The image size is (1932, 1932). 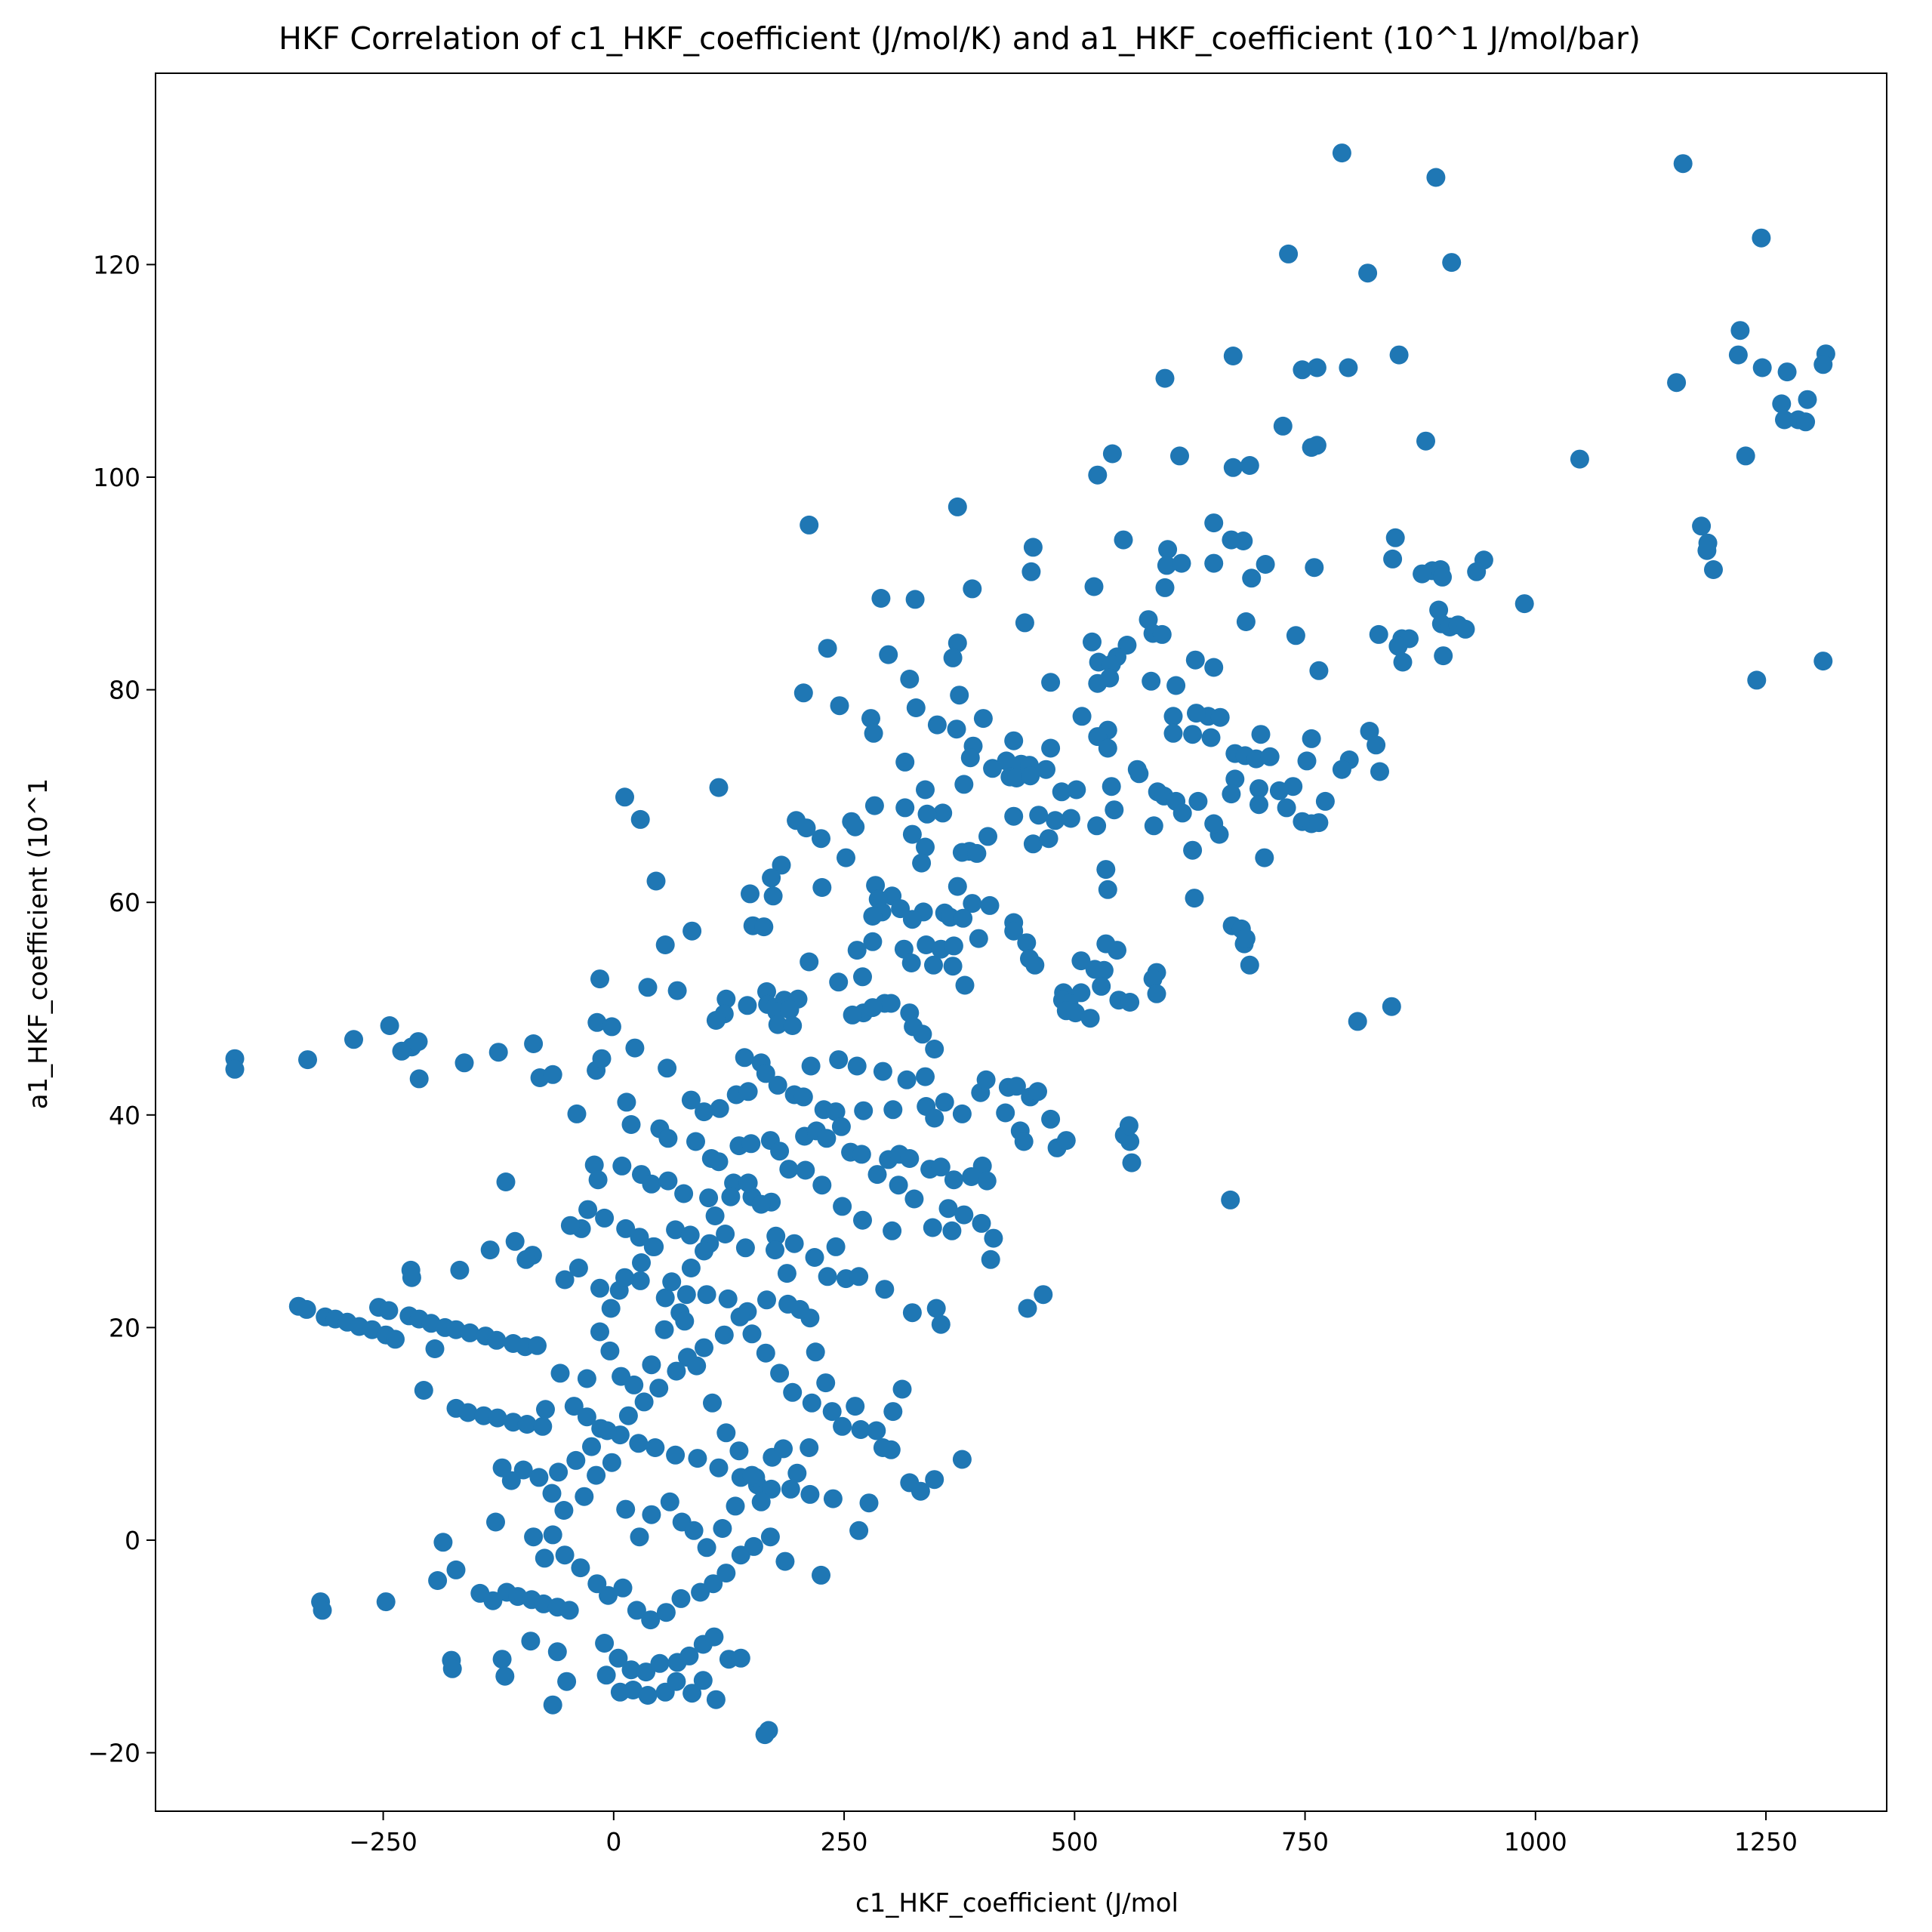 What do you see at coordinates (114, 1753) in the screenshot?
I see `y-tick-label: −20` at bounding box center [114, 1753].